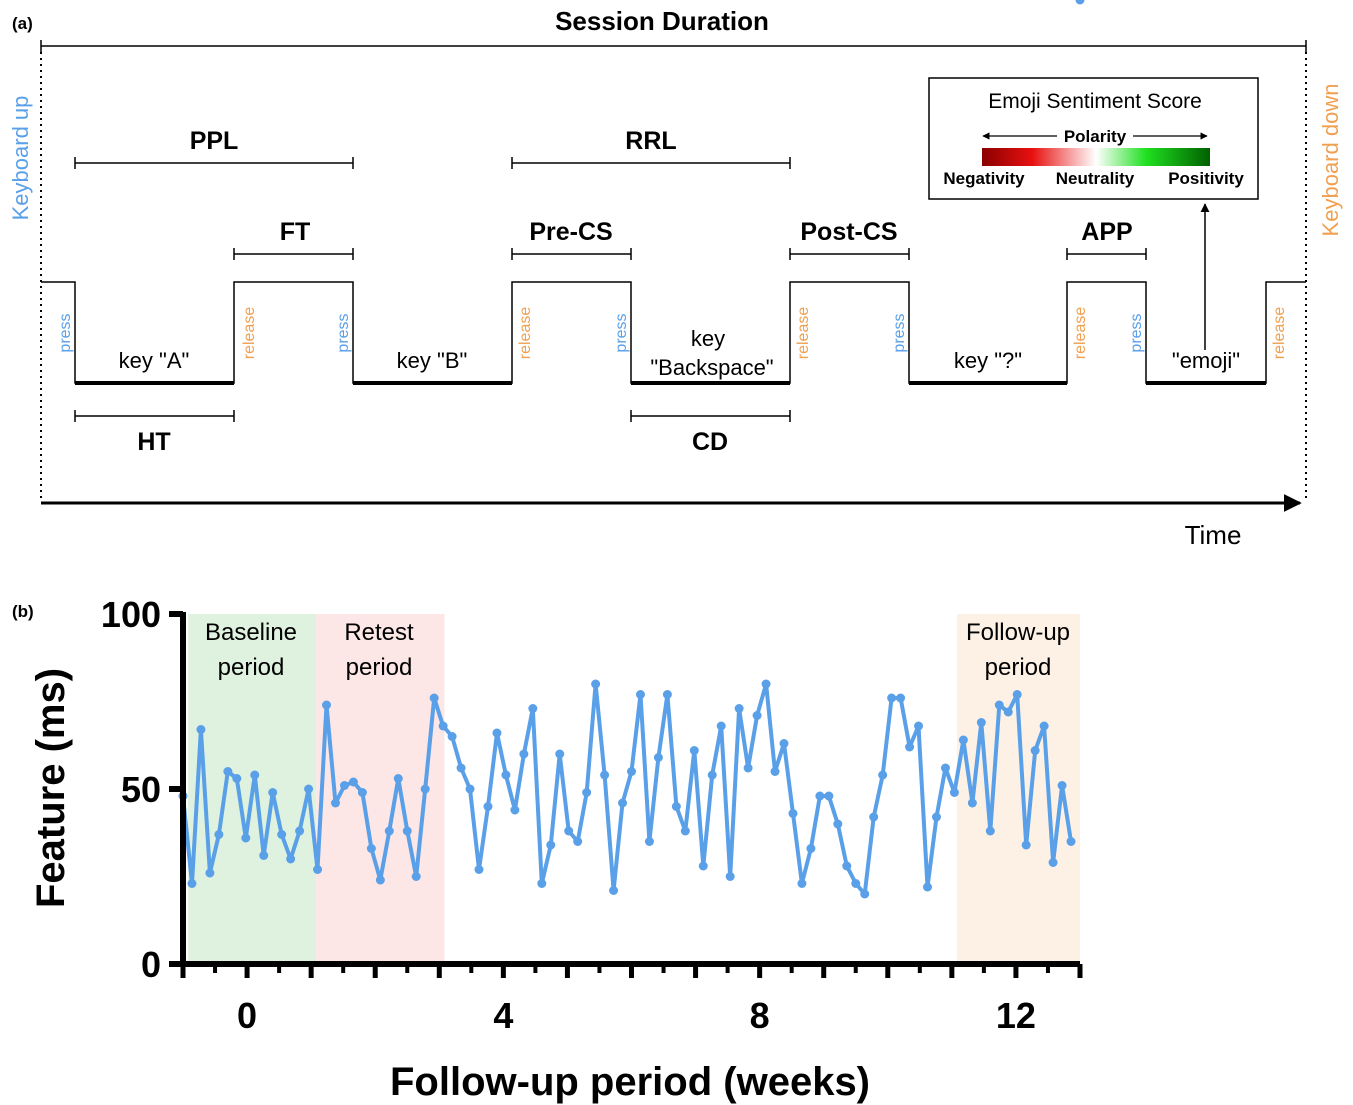 The image size is (1353, 1105). Describe the element at coordinates (23, 611) in the screenshot. I see `panel-b-label: (b)` at that location.